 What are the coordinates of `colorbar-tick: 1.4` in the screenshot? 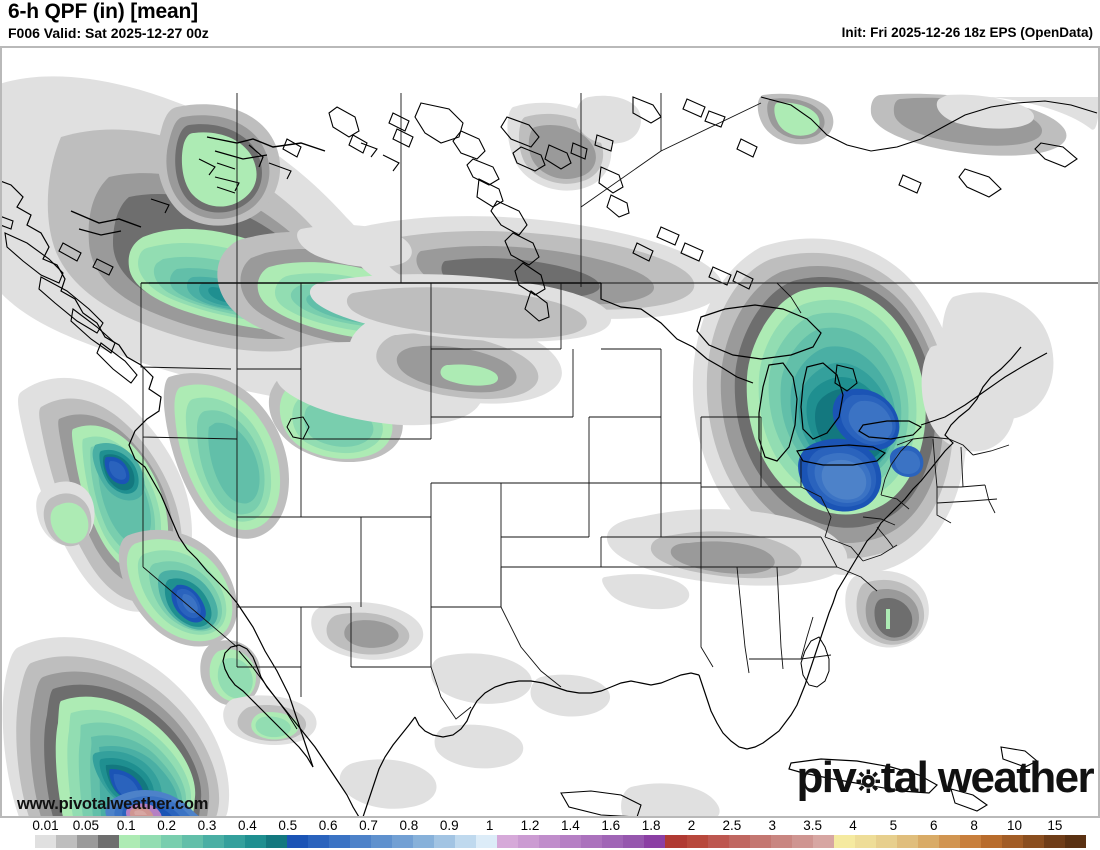 It's located at (570, 825).